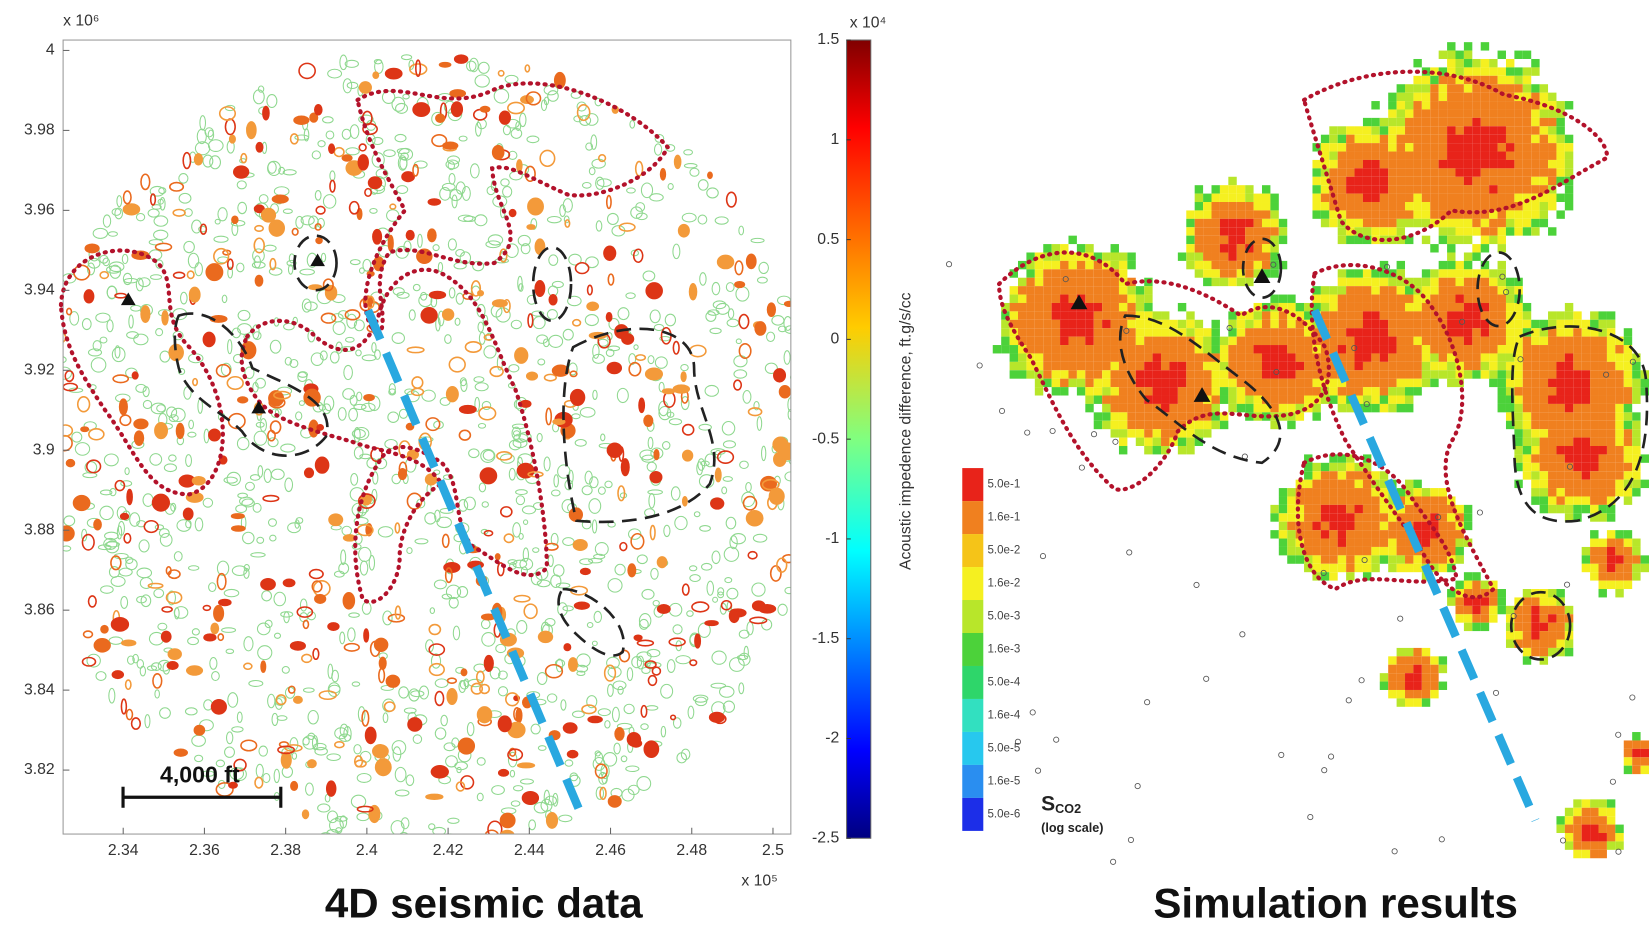 The height and width of the screenshot is (933, 1649). I want to click on x-multiplier: x 10⁵, so click(759, 881).